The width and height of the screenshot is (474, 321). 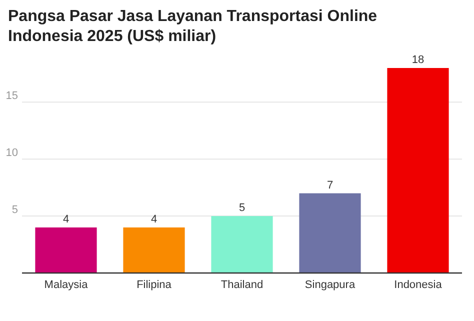 I want to click on x-tick-label: Filipina, so click(x=154, y=285).